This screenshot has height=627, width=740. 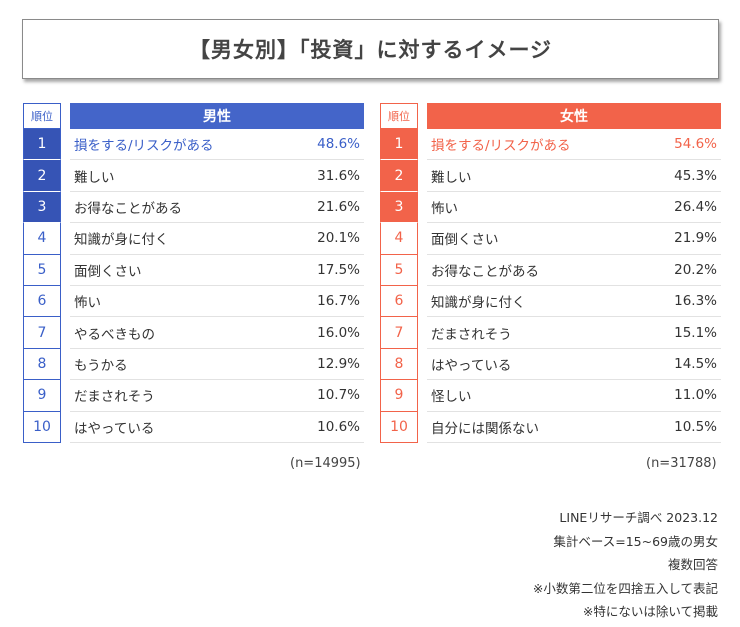 I want to click on item-cell: はやっている 10.6%, so click(x=217, y=427).